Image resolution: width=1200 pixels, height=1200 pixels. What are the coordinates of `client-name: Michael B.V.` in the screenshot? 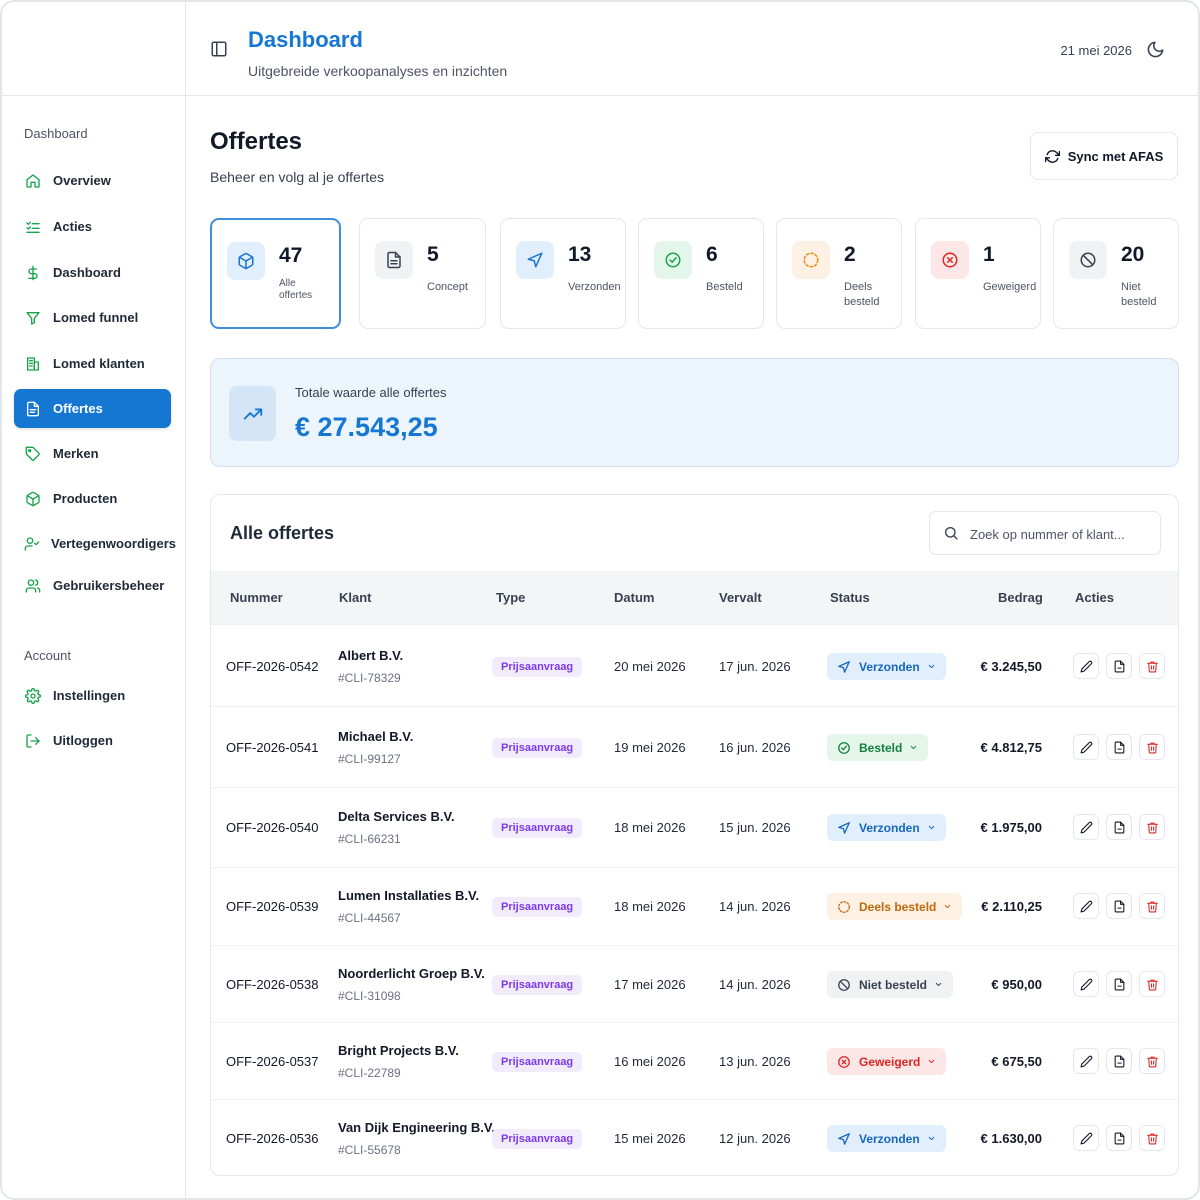 It's located at (376, 736).